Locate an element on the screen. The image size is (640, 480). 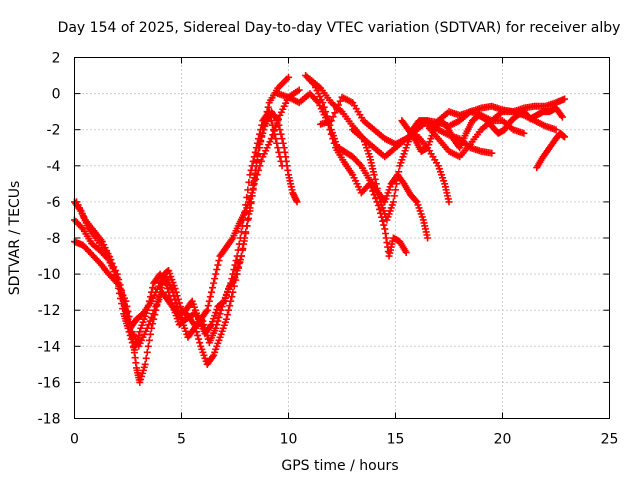
x-tick-labels: 0 5 10 15 20 25 is located at coordinates (344, 440).